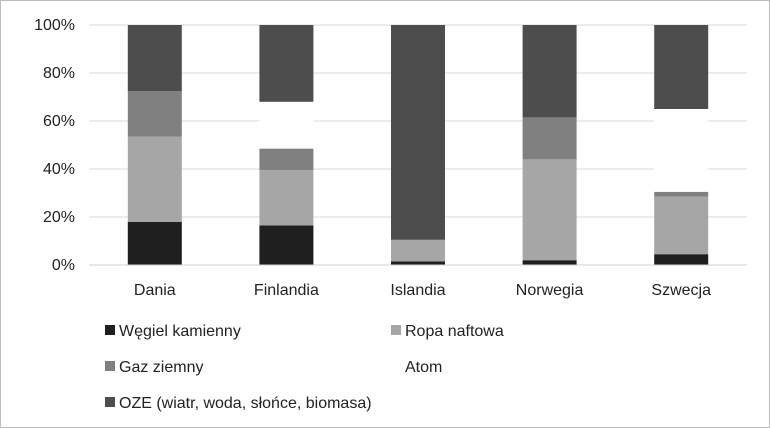 The image size is (770, 428). I want to click on legend-label: Ropa naftowa, so click(454, 331).